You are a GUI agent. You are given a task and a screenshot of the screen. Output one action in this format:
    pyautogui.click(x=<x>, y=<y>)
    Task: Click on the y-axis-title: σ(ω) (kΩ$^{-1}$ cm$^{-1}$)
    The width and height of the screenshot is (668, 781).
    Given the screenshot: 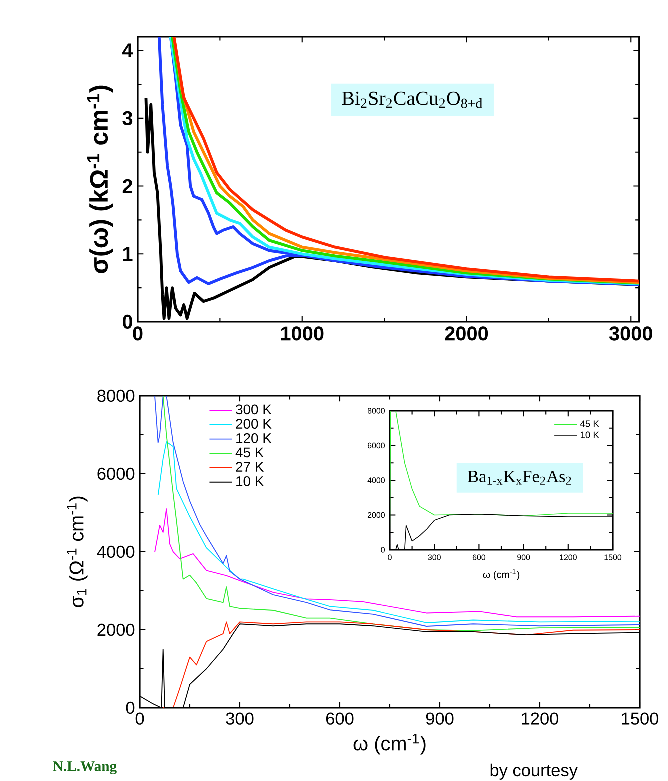 What is the action you would take?
    pyautogui.click(x=100, y=180)
    